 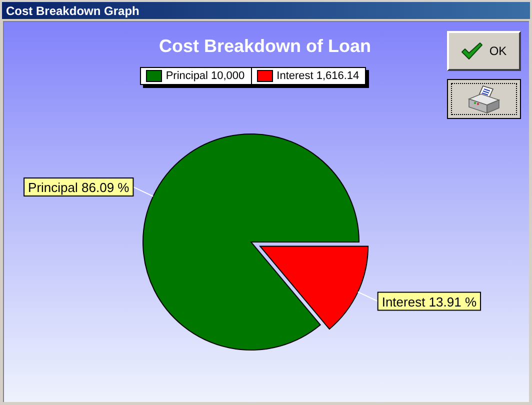 I want to click on chart-title: Cost Breakdown of Loan, so click(x=264, y=46).